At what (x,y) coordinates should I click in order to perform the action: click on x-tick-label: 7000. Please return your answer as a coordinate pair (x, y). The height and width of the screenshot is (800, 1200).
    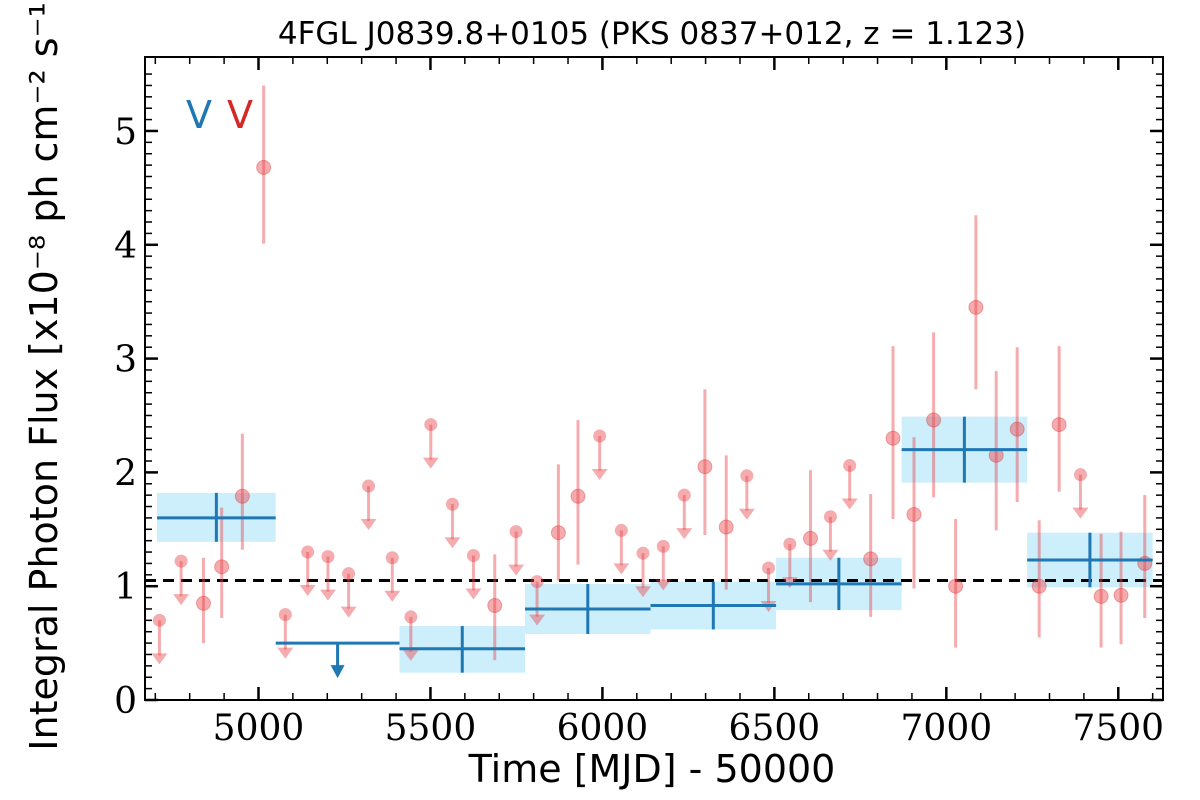
    Looking at the image, I should click on (947, 728).